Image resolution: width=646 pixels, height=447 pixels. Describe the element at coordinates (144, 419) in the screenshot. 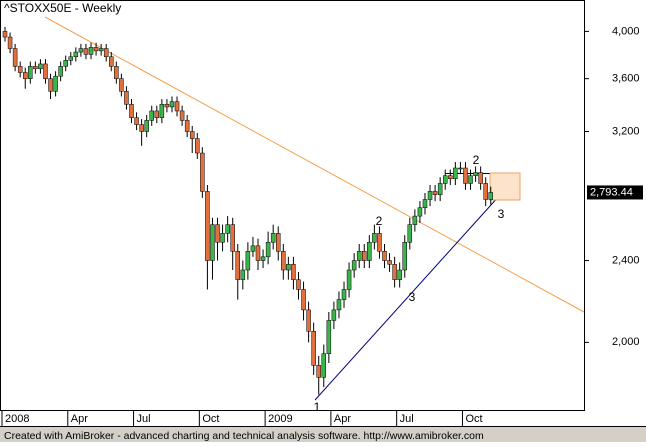

I see `x-tick-label: Jul` at that location.